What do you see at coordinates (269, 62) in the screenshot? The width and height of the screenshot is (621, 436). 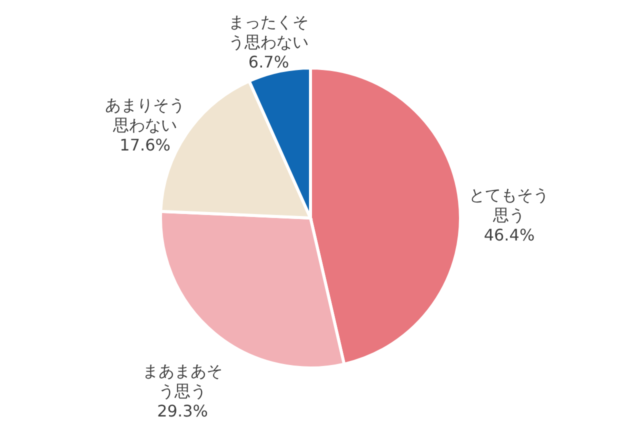 I see `data-label: 6.7%` at bounding box center [269, 62].